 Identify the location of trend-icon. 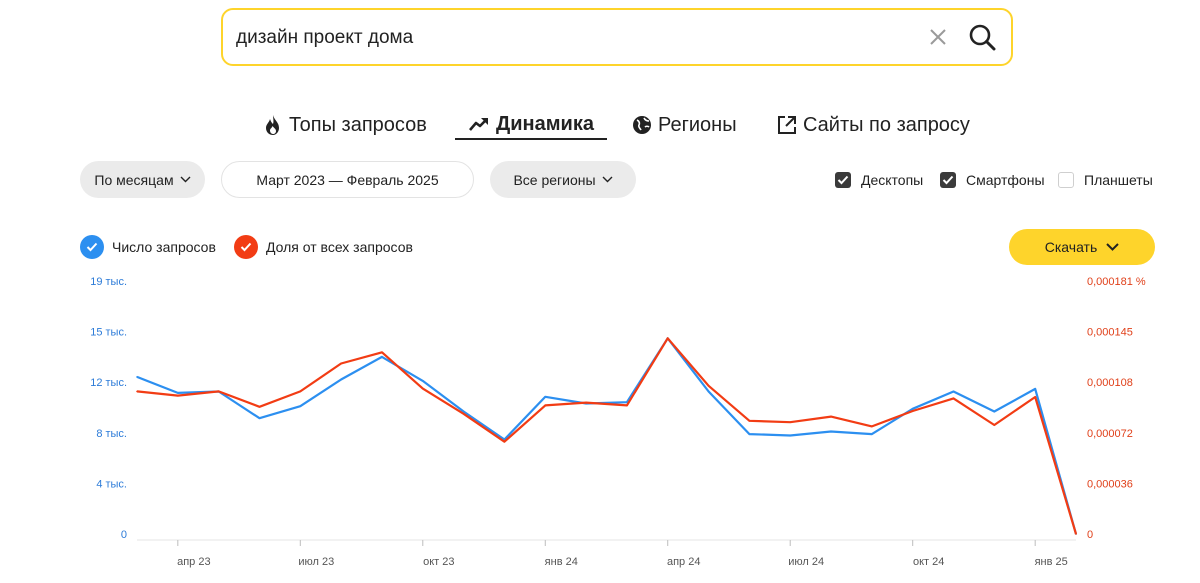
(478, 124).